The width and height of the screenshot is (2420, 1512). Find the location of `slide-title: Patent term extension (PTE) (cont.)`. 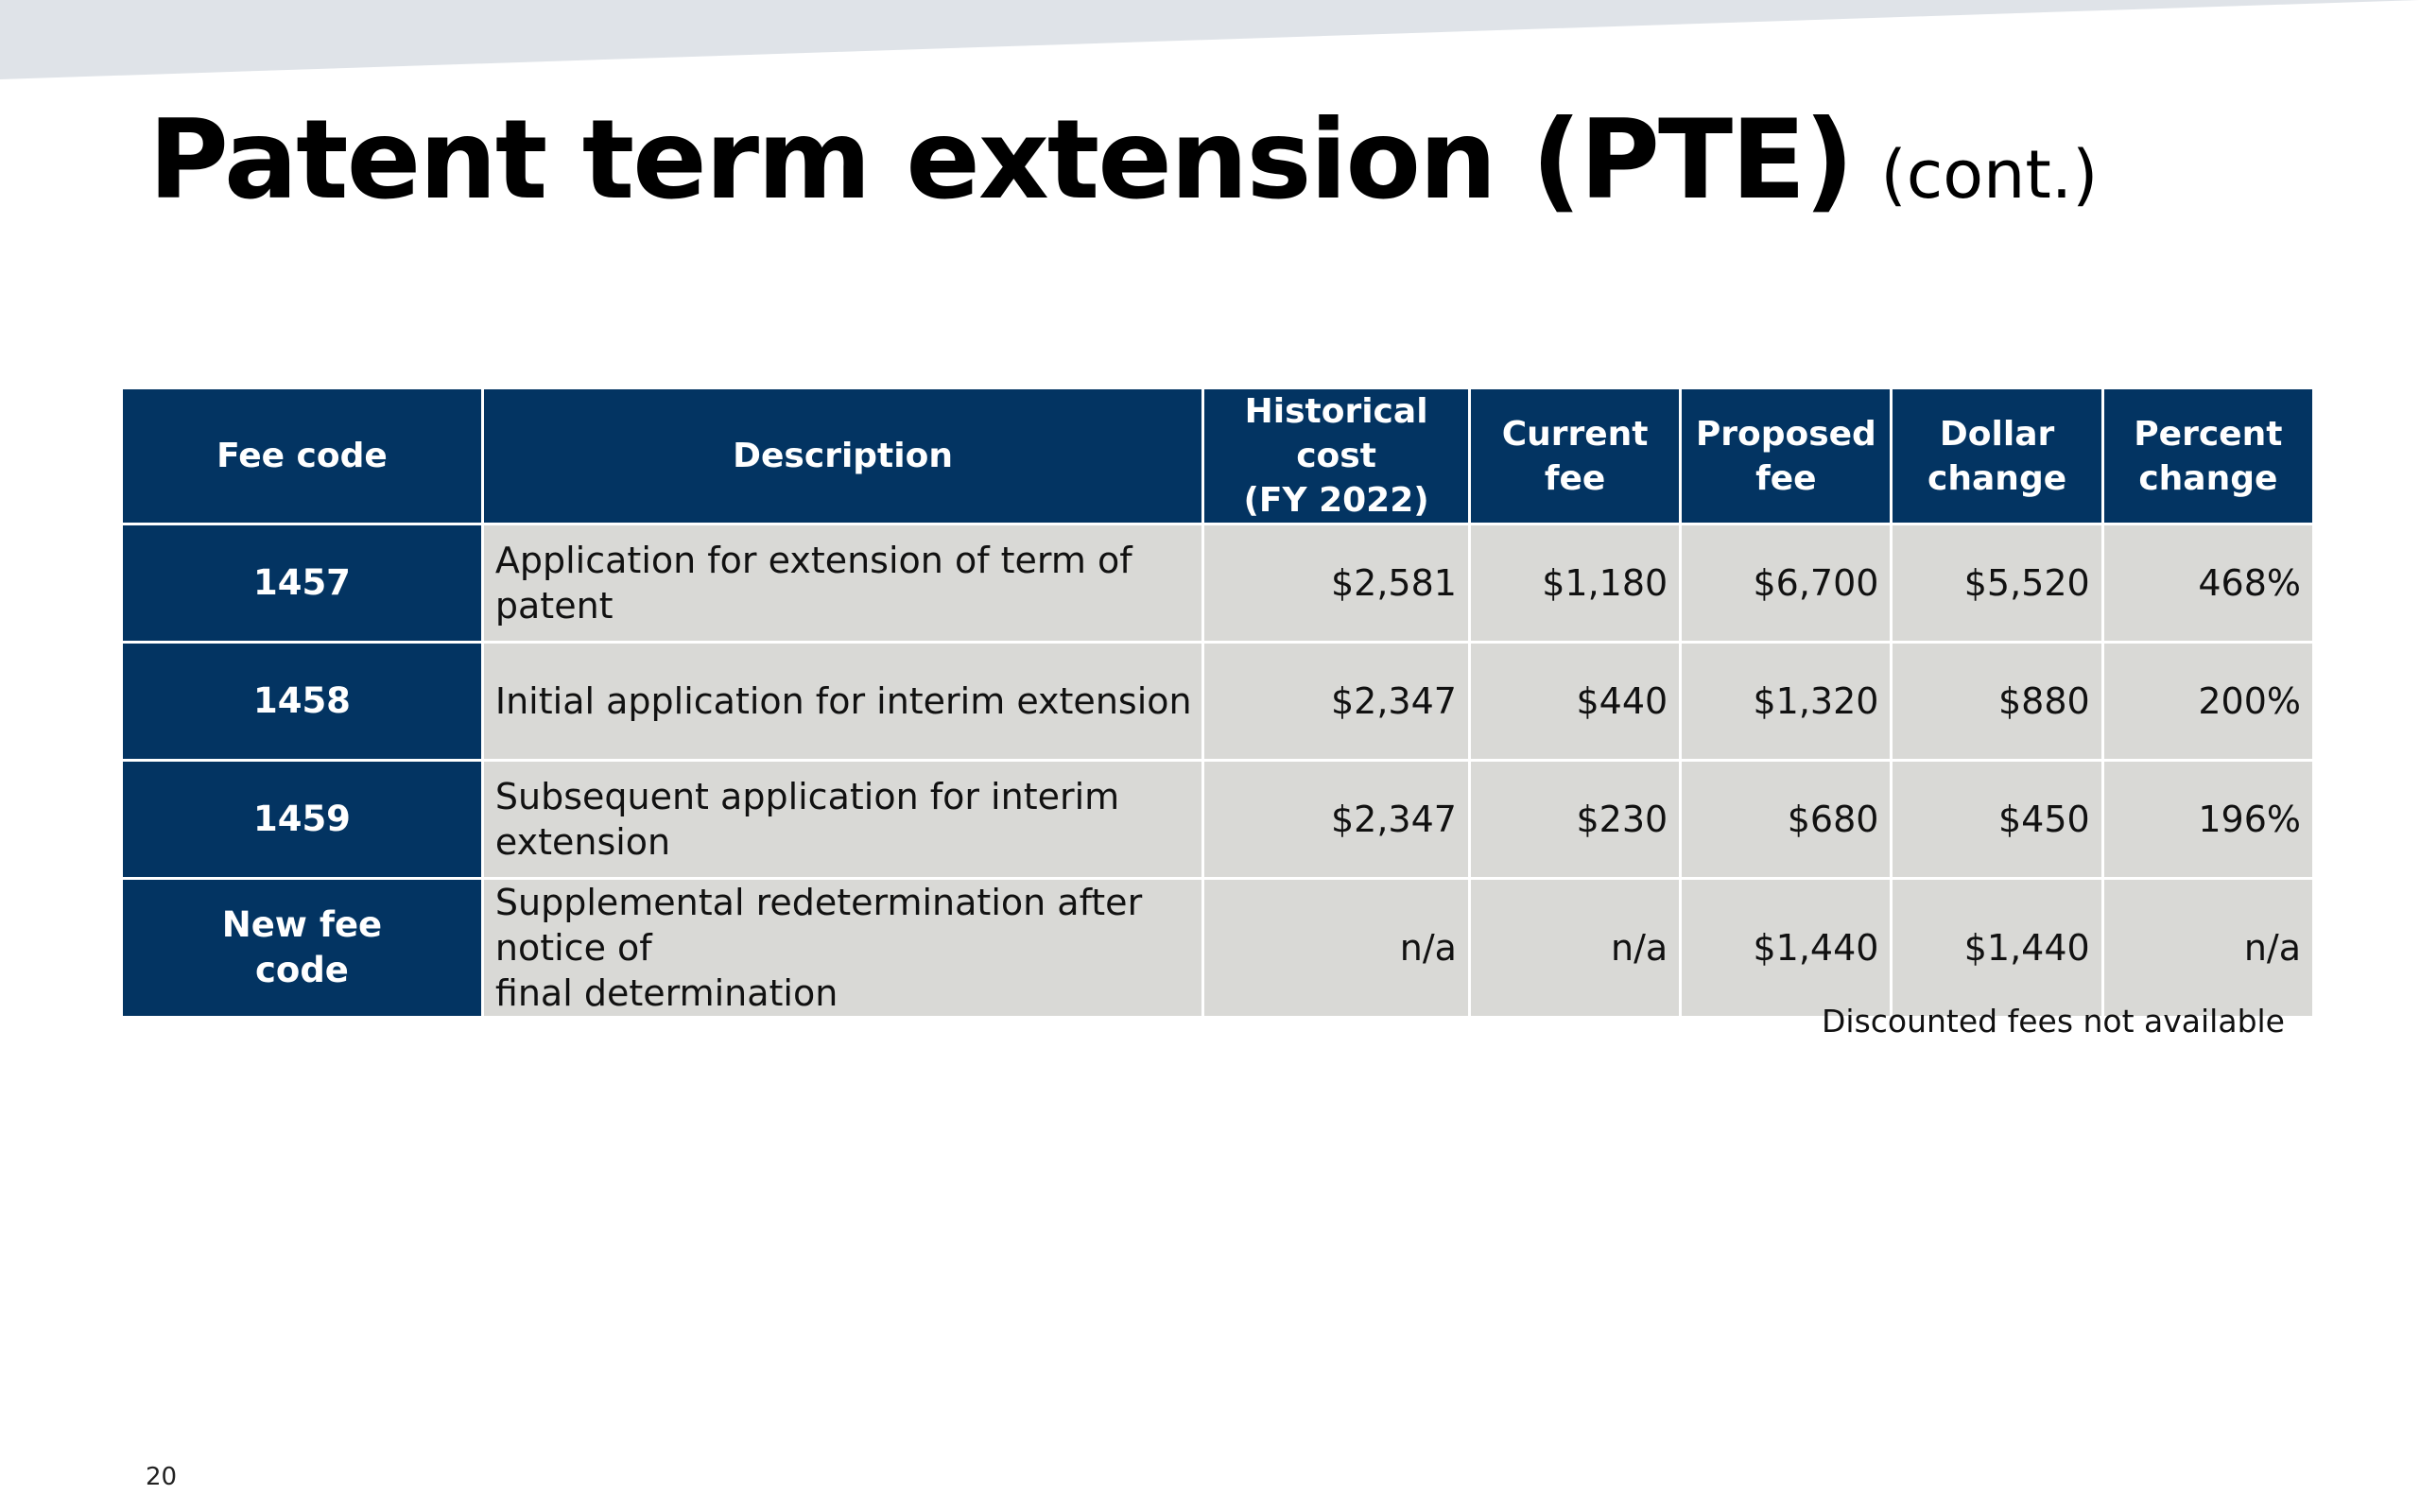

slide-title: Patent term extension (PTE) (cont.) is located at coordinates (1123, 160).